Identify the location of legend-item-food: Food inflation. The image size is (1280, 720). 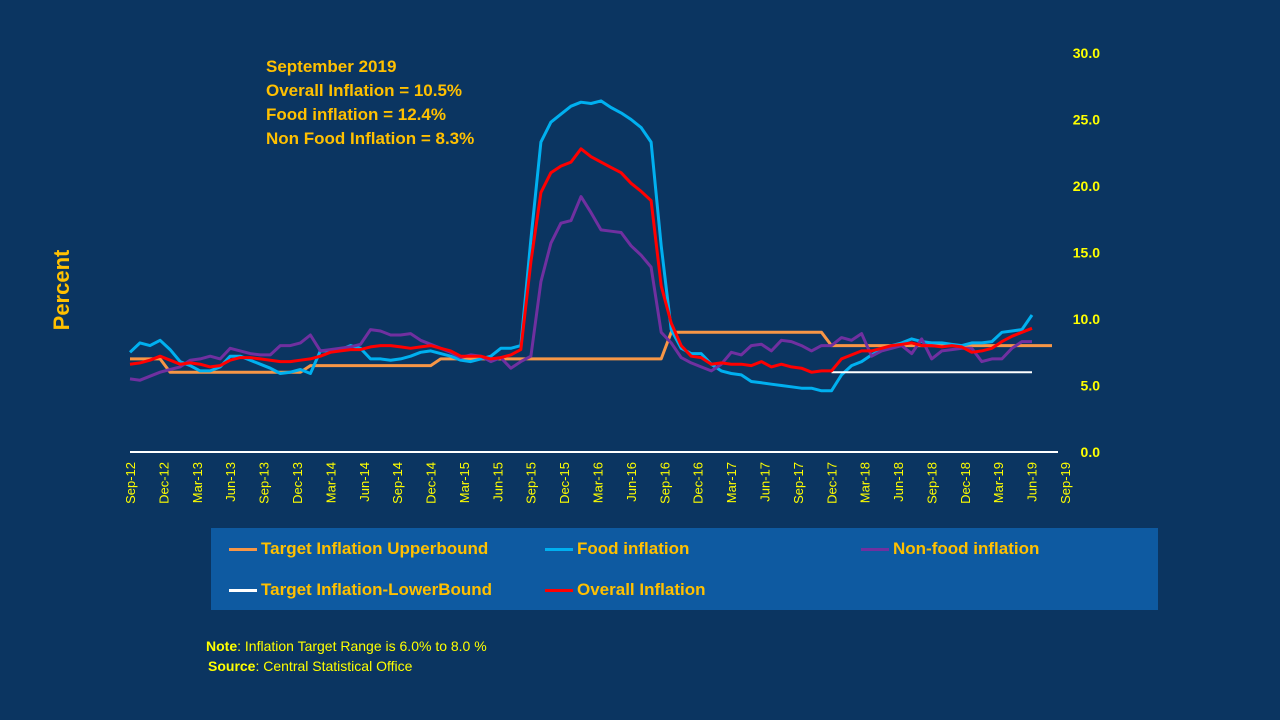
(617, 549).